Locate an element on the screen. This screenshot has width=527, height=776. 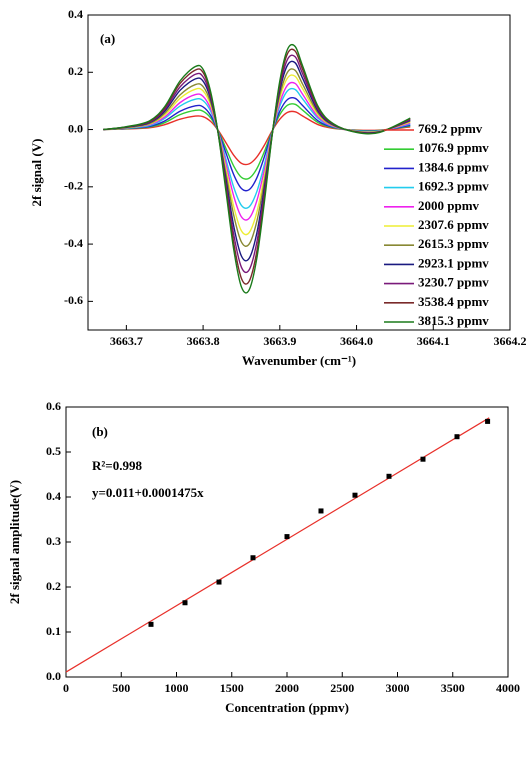
x-tick-label: 3664.2 is located at coordinates (510, 341).